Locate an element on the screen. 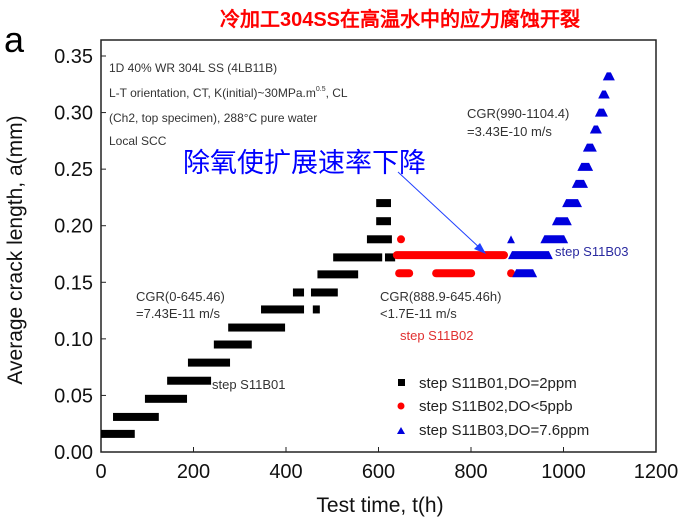  info-line-3: (Ch2, top specimen), 288°C pure water is located at coordinates (213, 118).